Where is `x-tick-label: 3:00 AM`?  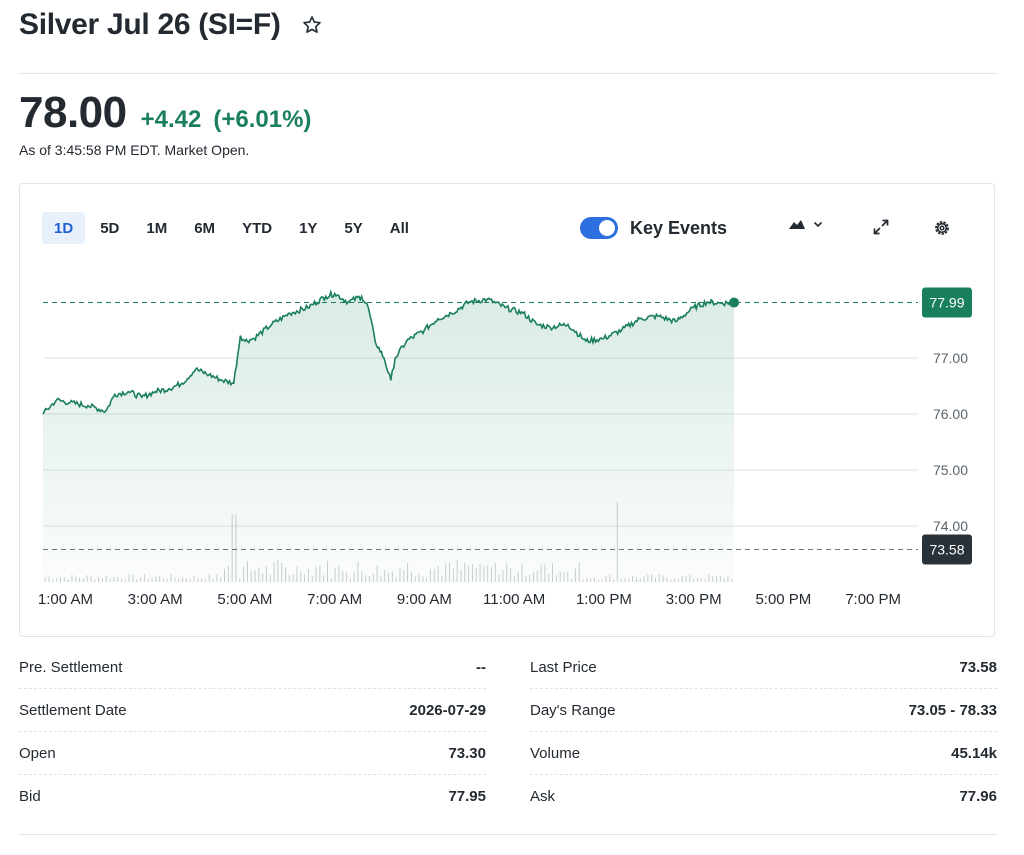
x-tick-label: 3:00 AM is located at coordinates (155, 599).